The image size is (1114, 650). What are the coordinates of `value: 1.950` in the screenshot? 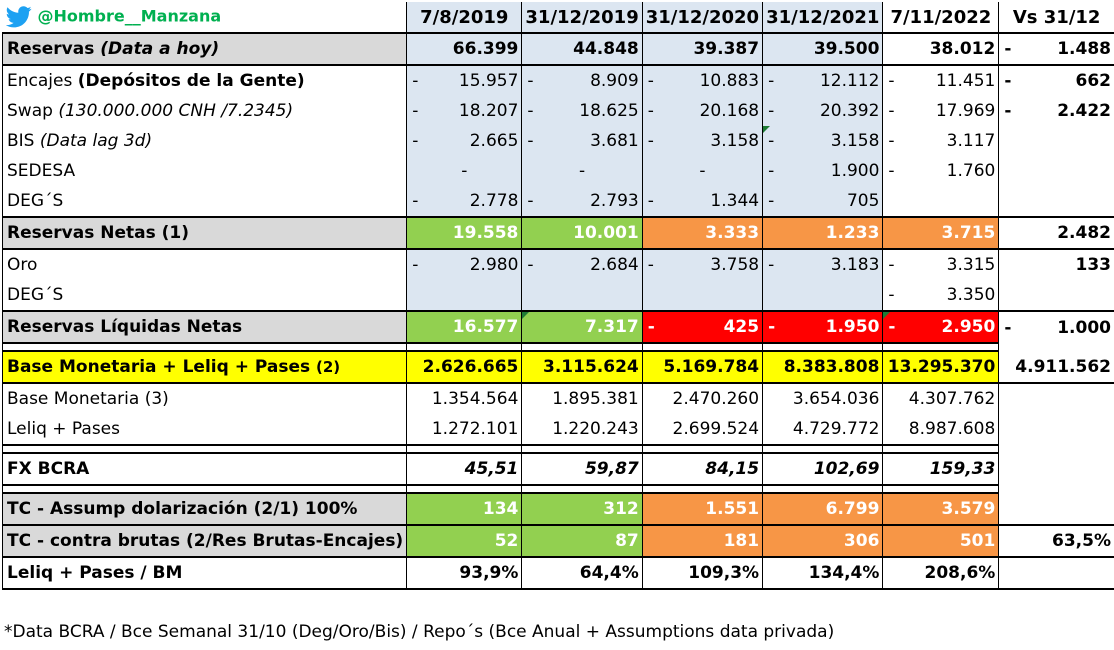 It's located at (852, 327).